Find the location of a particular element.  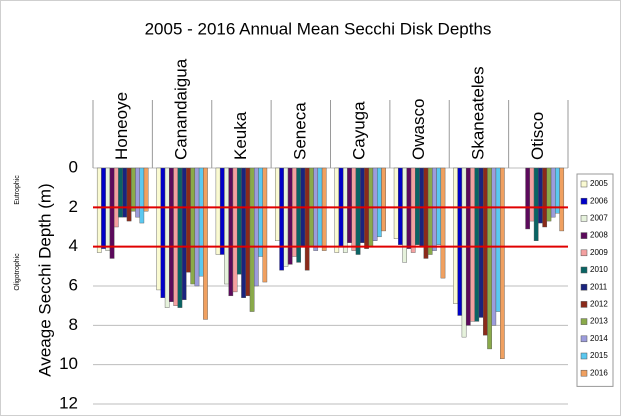

legend-box is located at coordinates (595, 280).